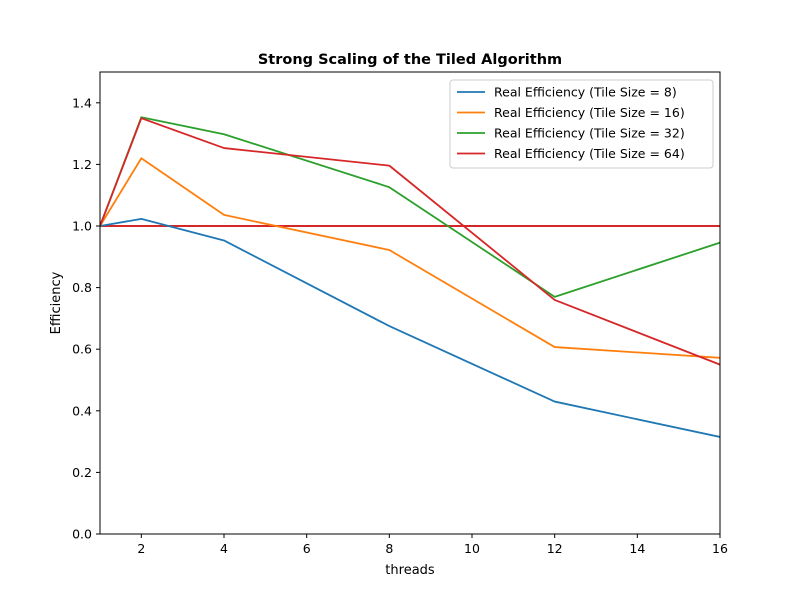  I want to click on x-tick-label: 10, so click(472, 548).